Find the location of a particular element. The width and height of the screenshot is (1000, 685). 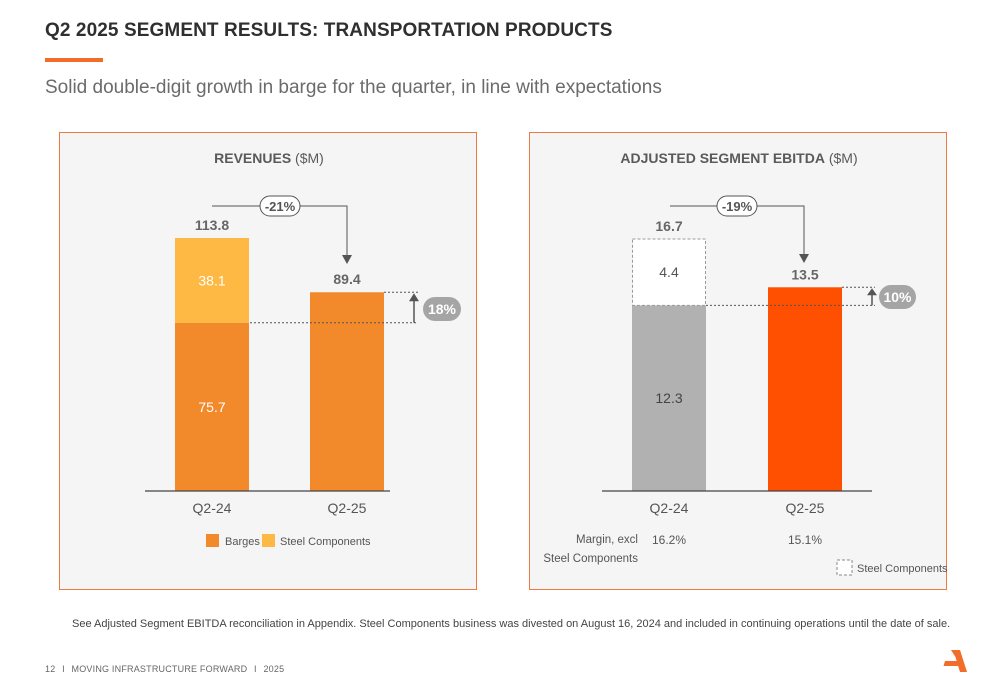

chart-title-text: REVENUES is located at coordinates (252, 158).